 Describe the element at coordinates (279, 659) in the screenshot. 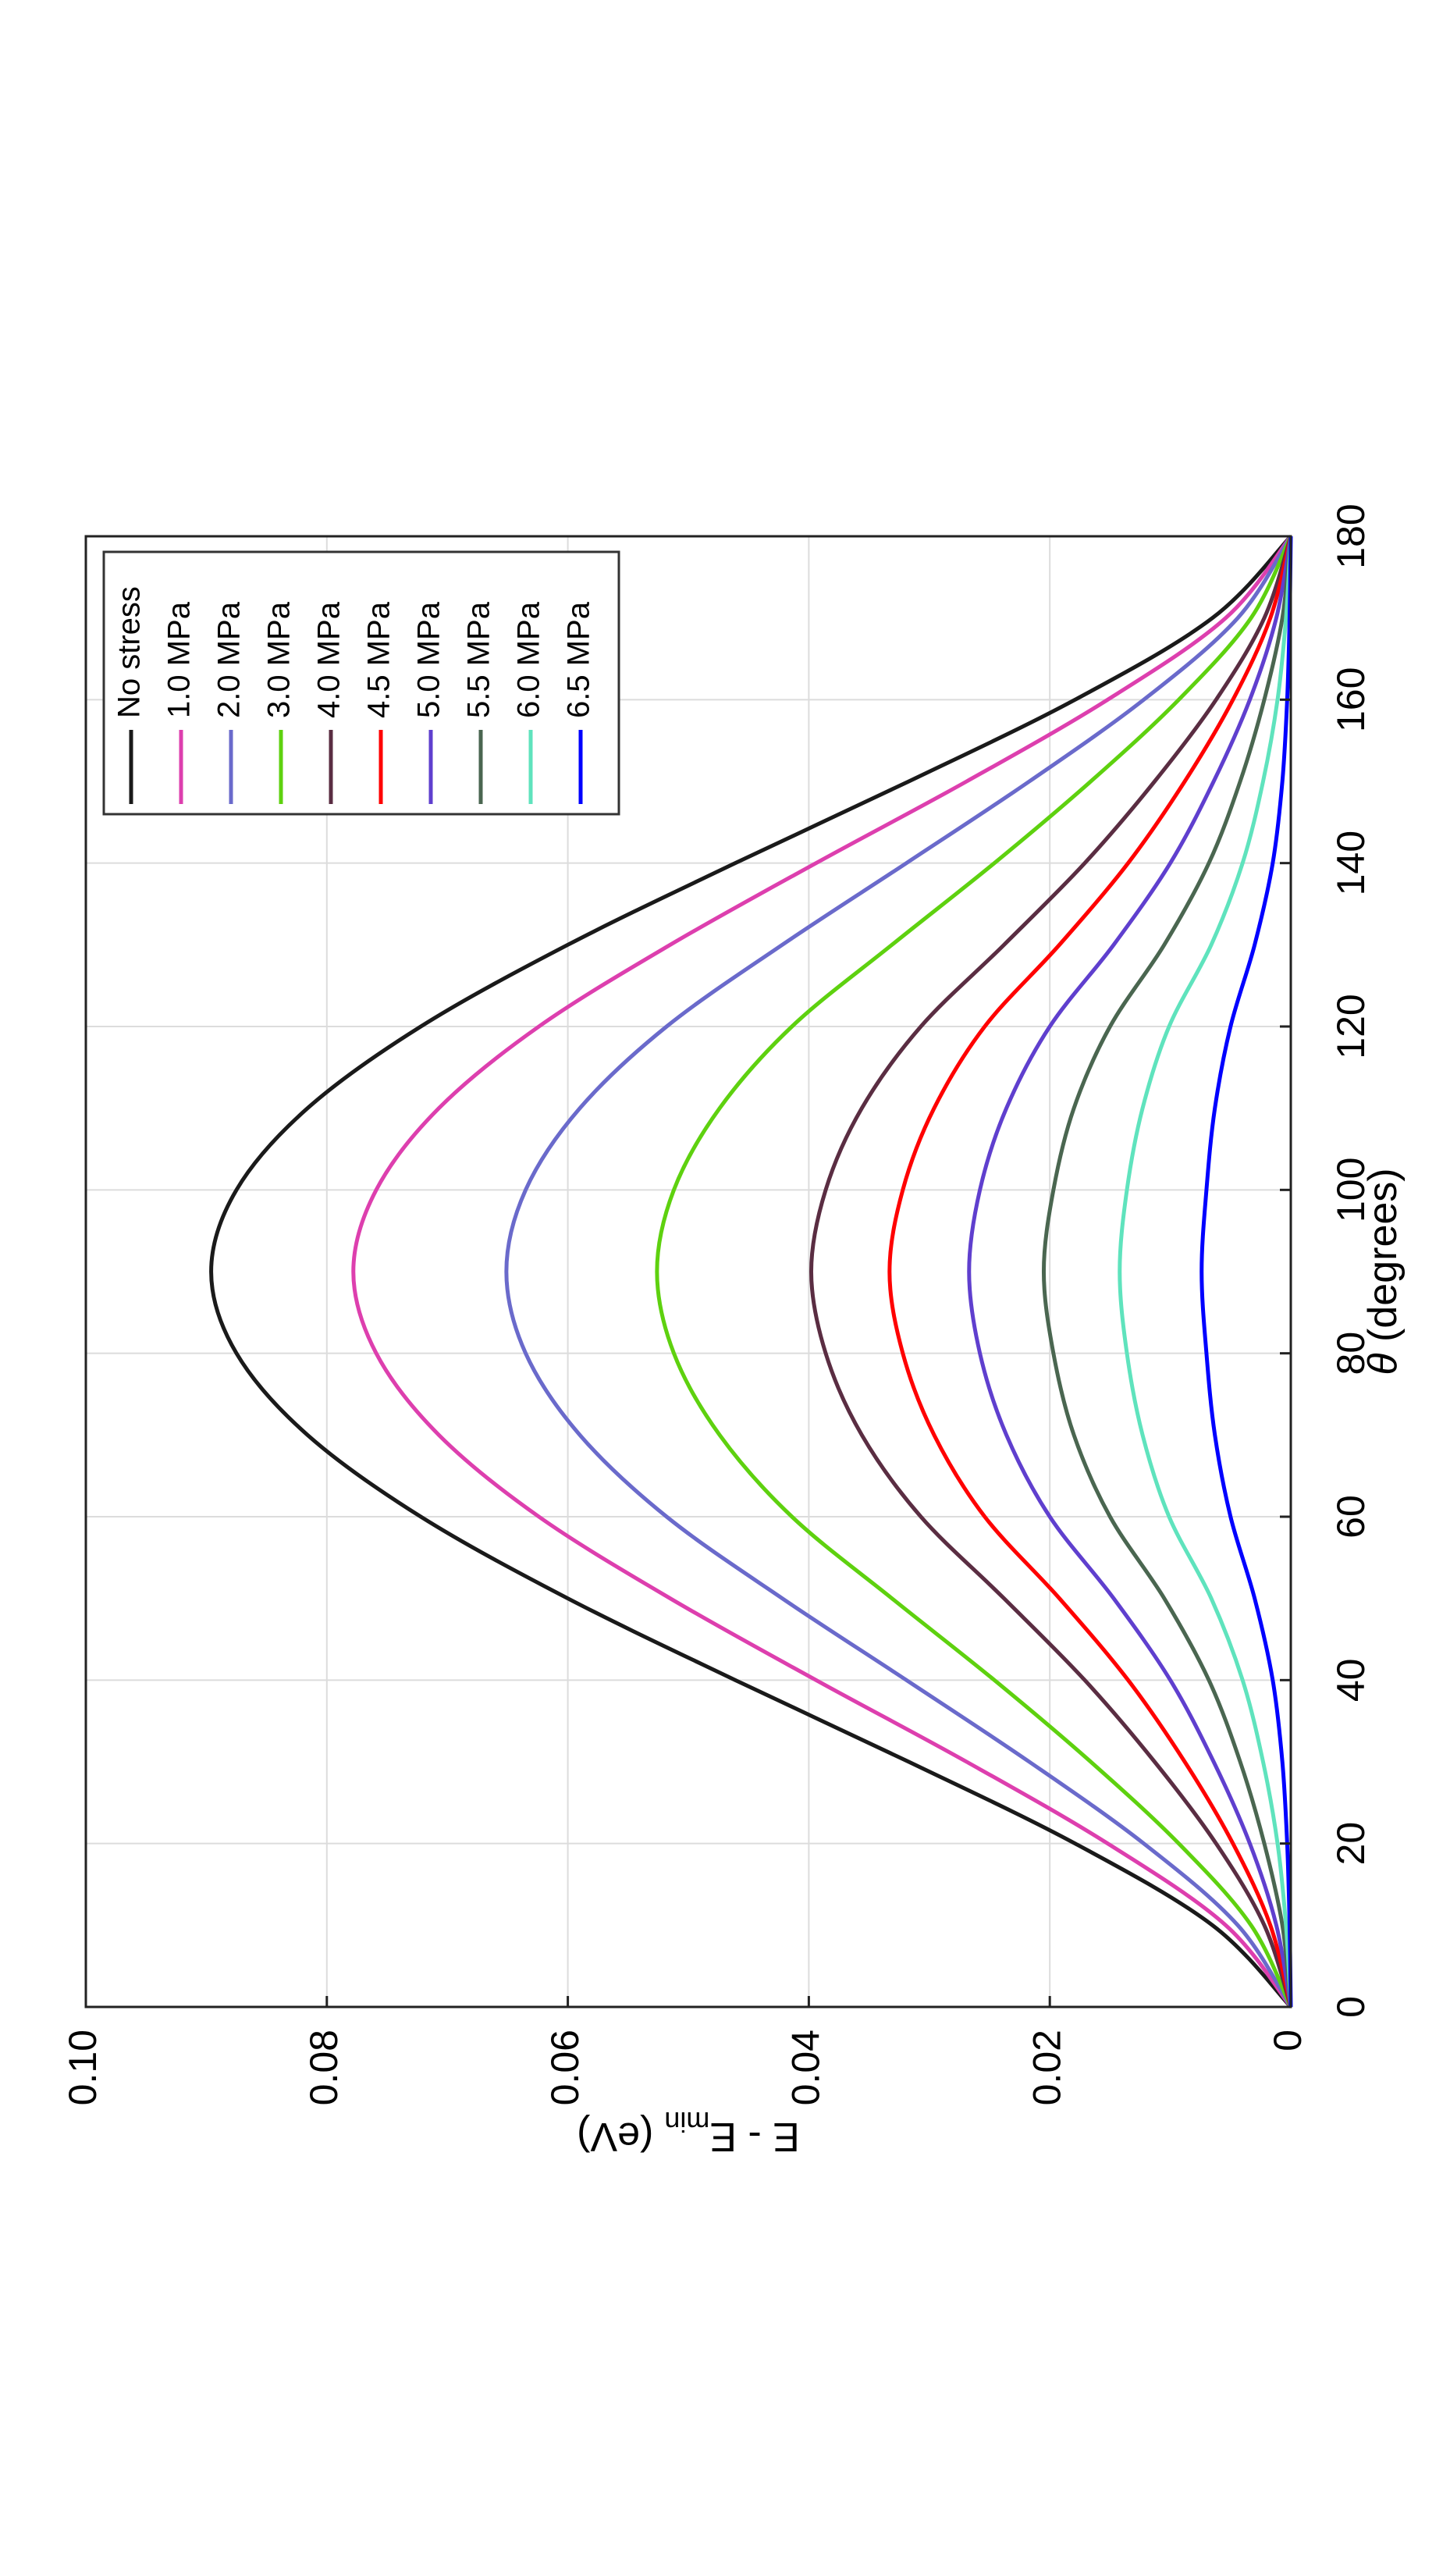

I see `legend-label: 3.0 MPa` at that location.